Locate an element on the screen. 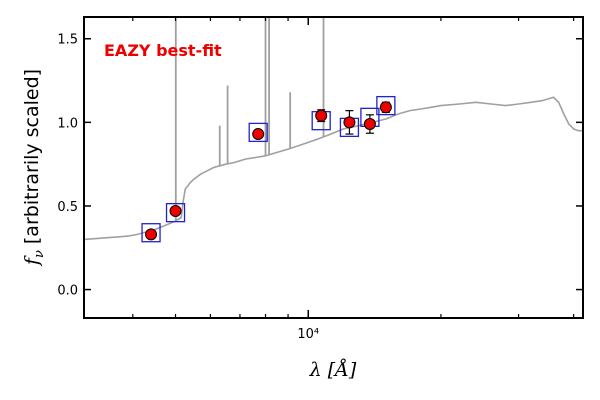 This screenshot has width=600, height=400. y-tick-label: 1.0 is located at coordinates (67, 123).